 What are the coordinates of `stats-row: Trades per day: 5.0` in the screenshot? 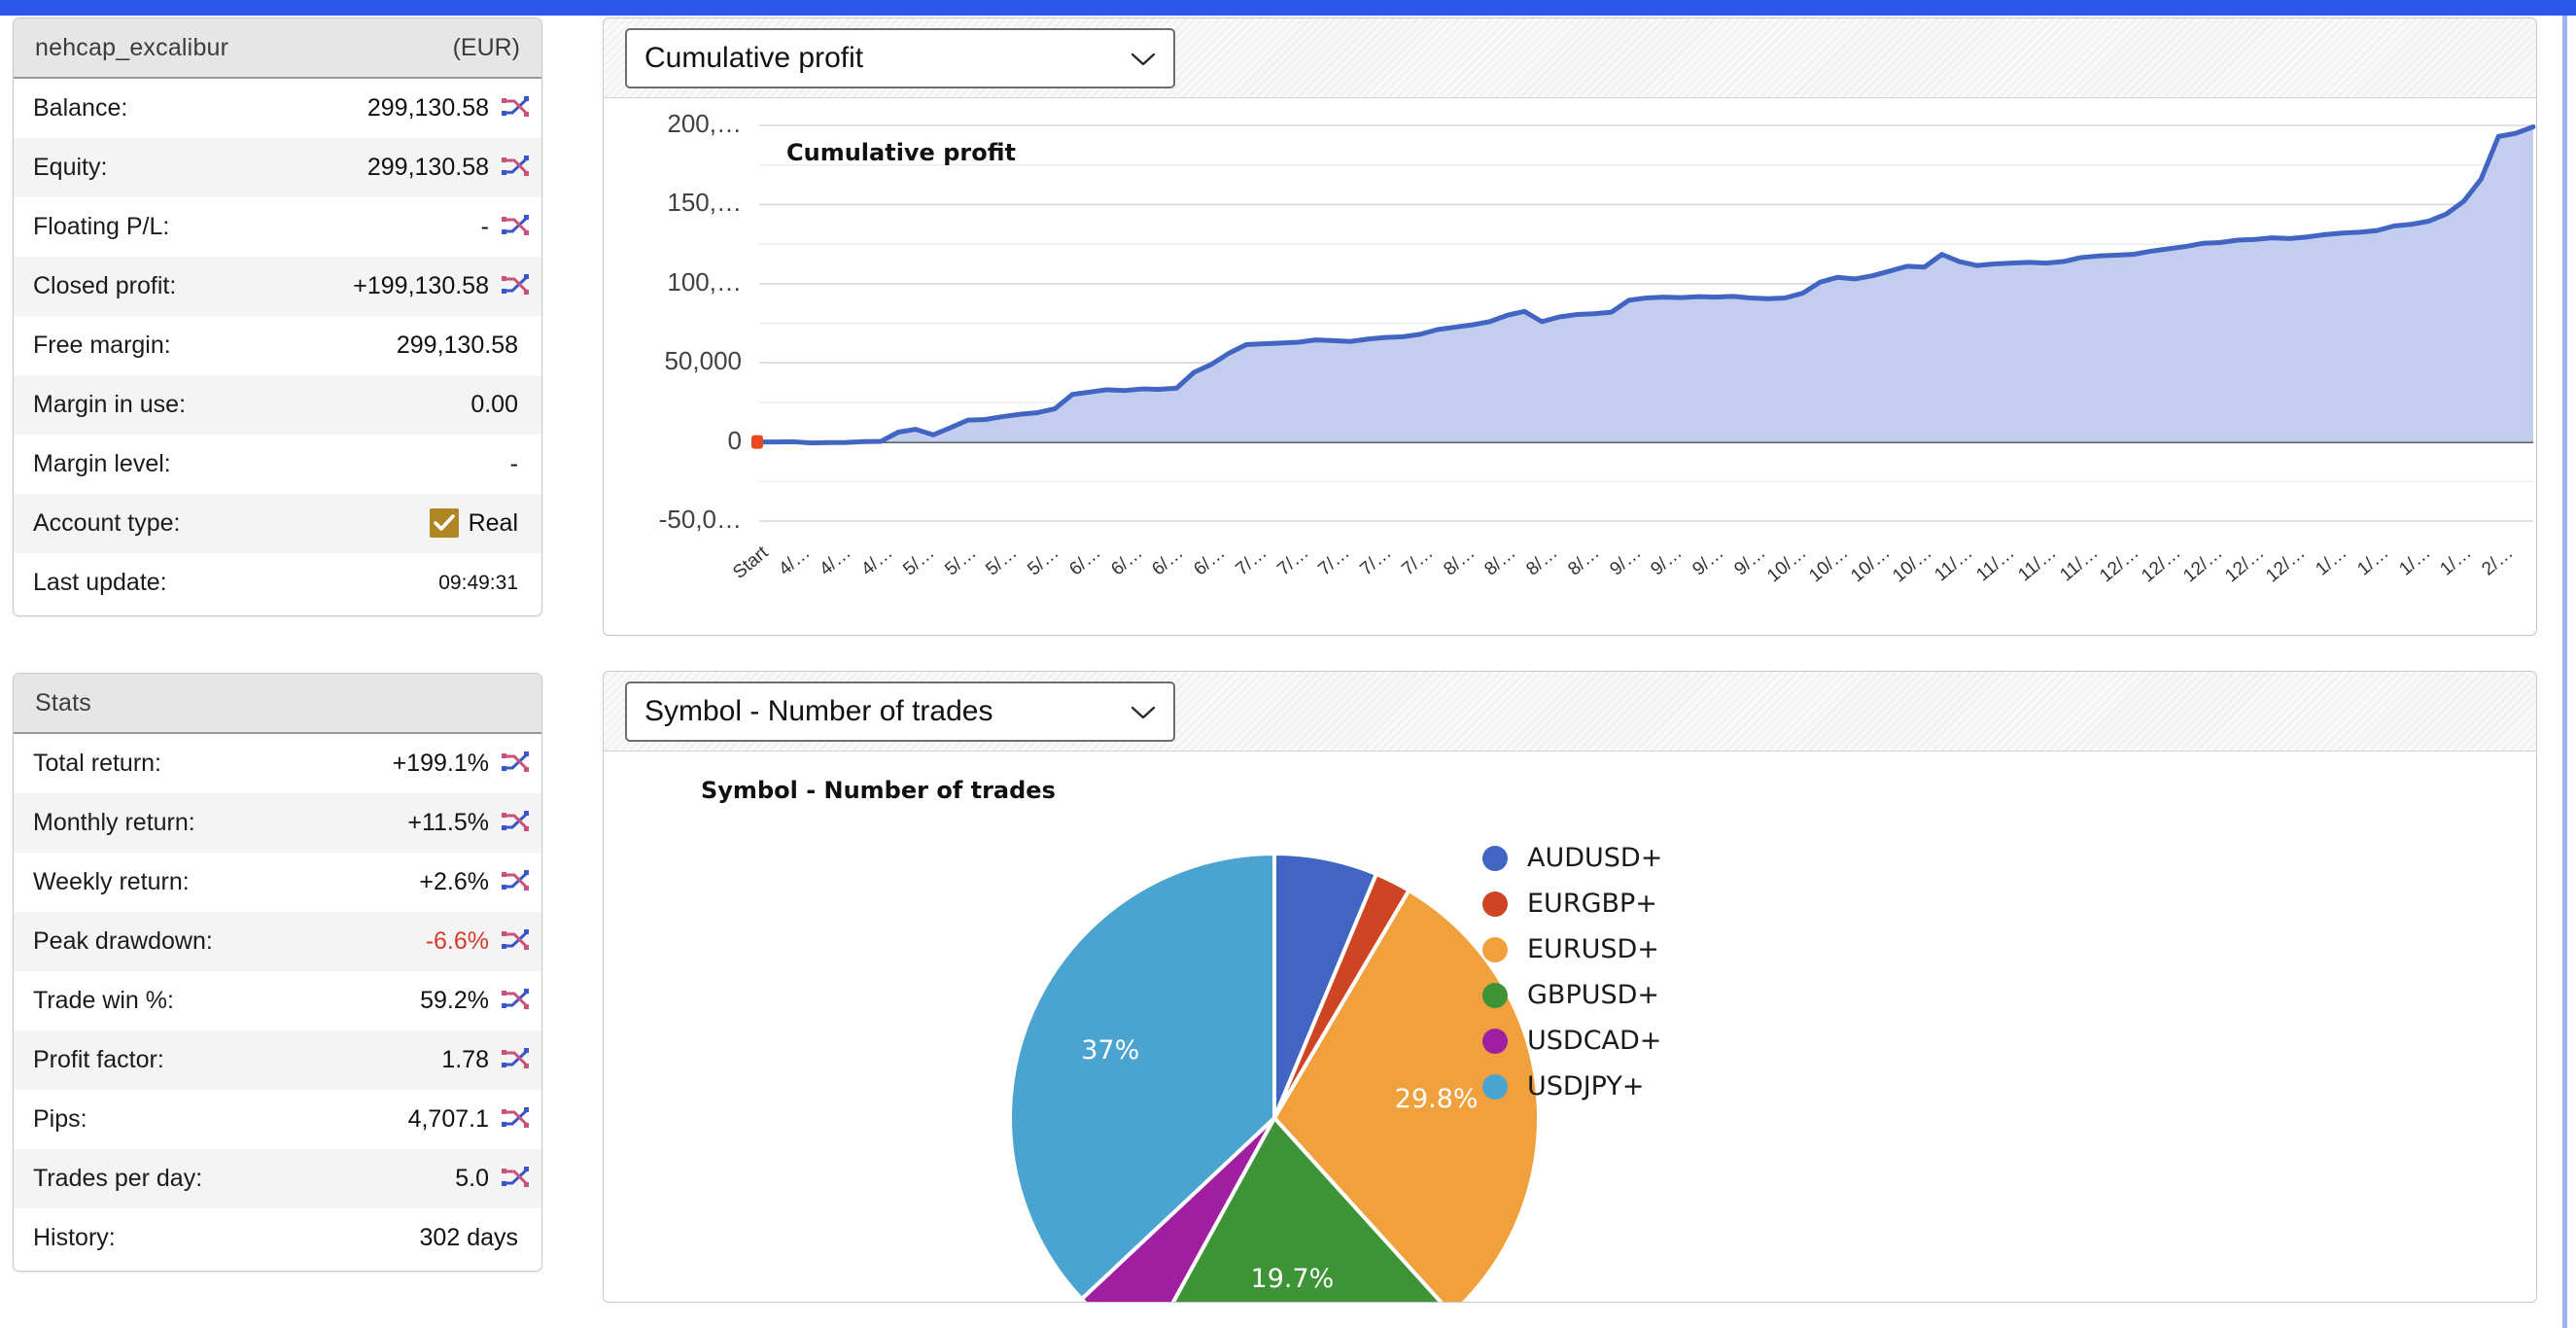 It's located at (277, 1178).